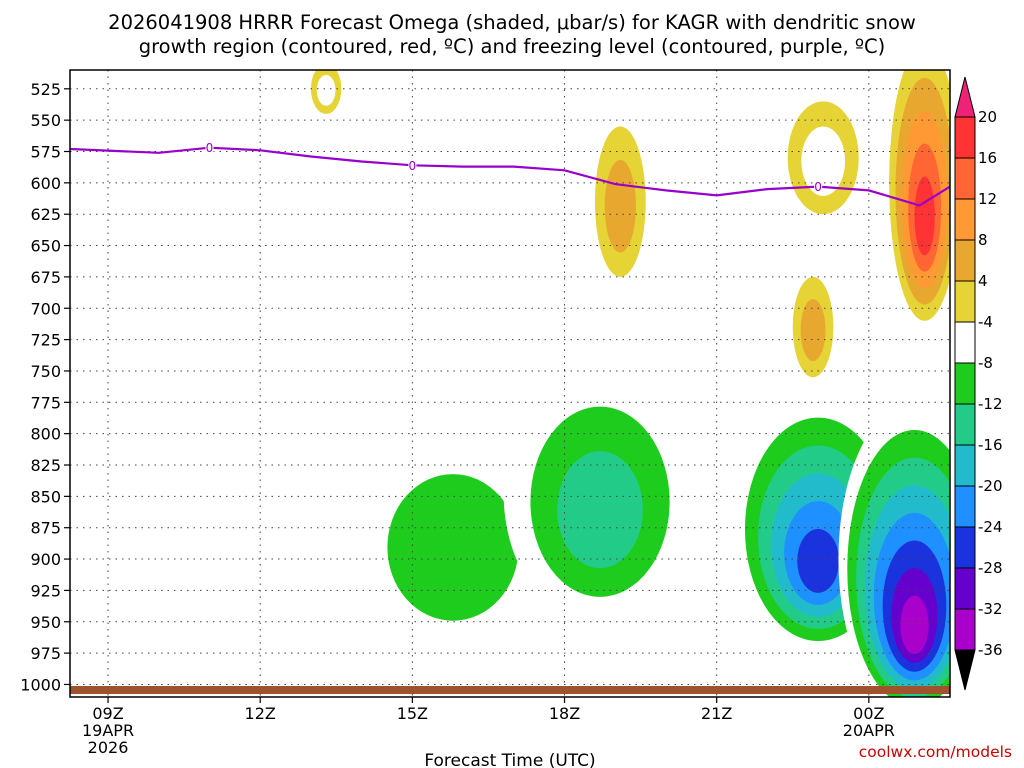  Describe the element at coordinates (965, 670) in the screenshot. I see `colorbar-bottom-arrow` at that location.